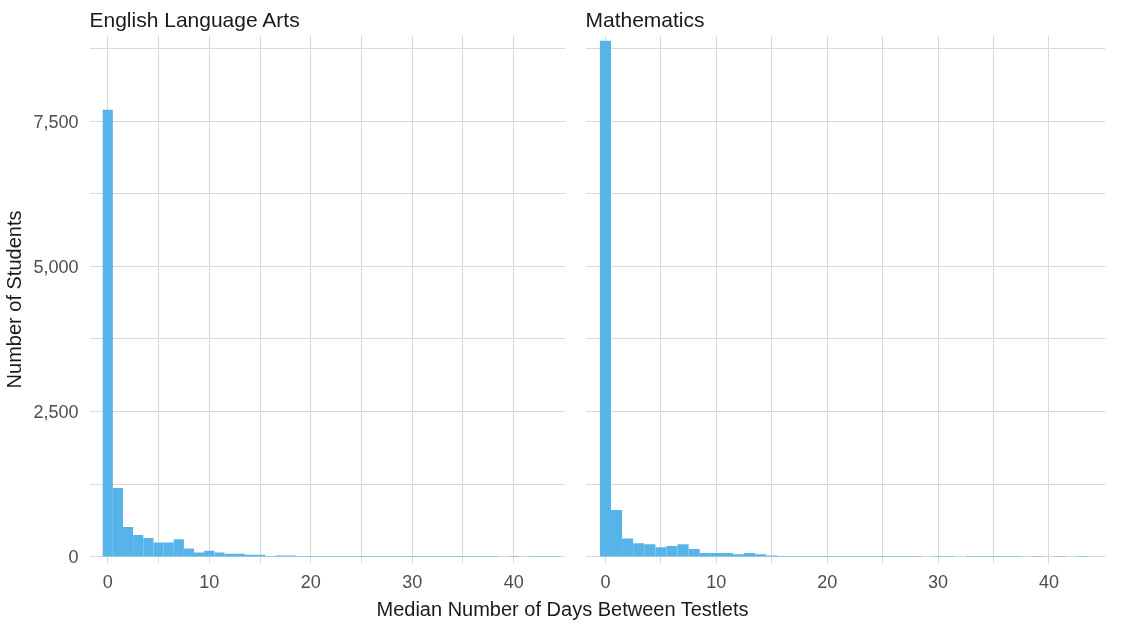 Image resolution: width=1121 pixels, height=639 pixels. What do you see at coordinates (73, 557) in the screenshot?
I see `y-tick-label: 0` at bounding box center [73, 557].